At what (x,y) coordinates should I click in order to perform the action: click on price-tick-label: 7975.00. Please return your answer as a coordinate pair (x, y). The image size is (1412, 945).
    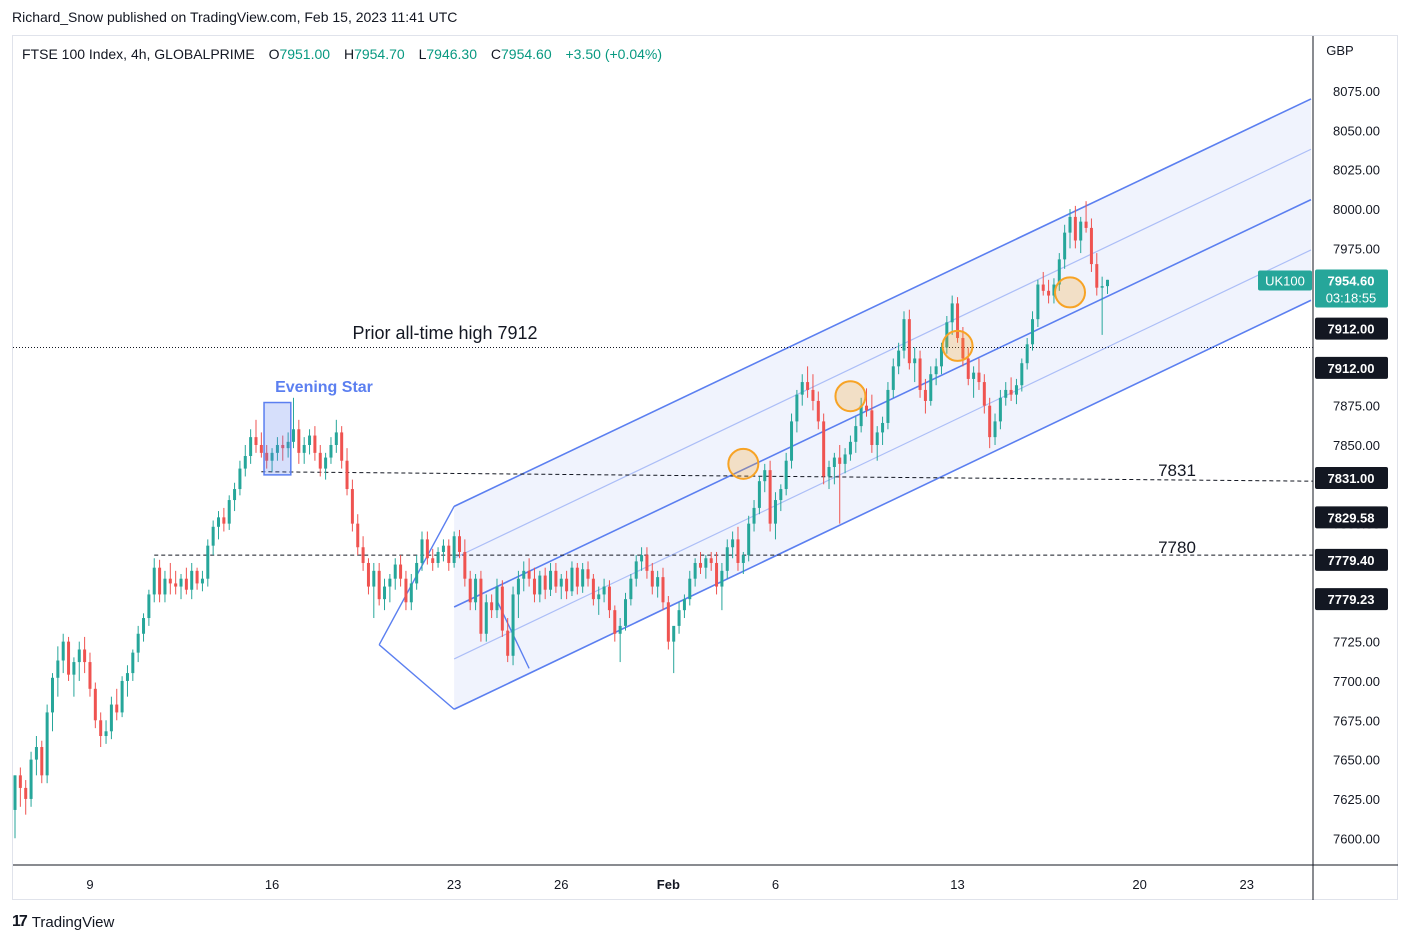
    Looking at the image, I should click on (1356, 248).